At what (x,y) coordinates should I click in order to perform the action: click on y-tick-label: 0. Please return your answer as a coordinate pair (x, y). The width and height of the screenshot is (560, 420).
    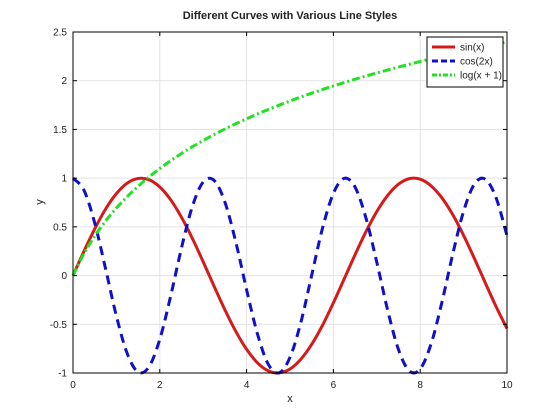
    Looking at the image, I should click on (64, 276).